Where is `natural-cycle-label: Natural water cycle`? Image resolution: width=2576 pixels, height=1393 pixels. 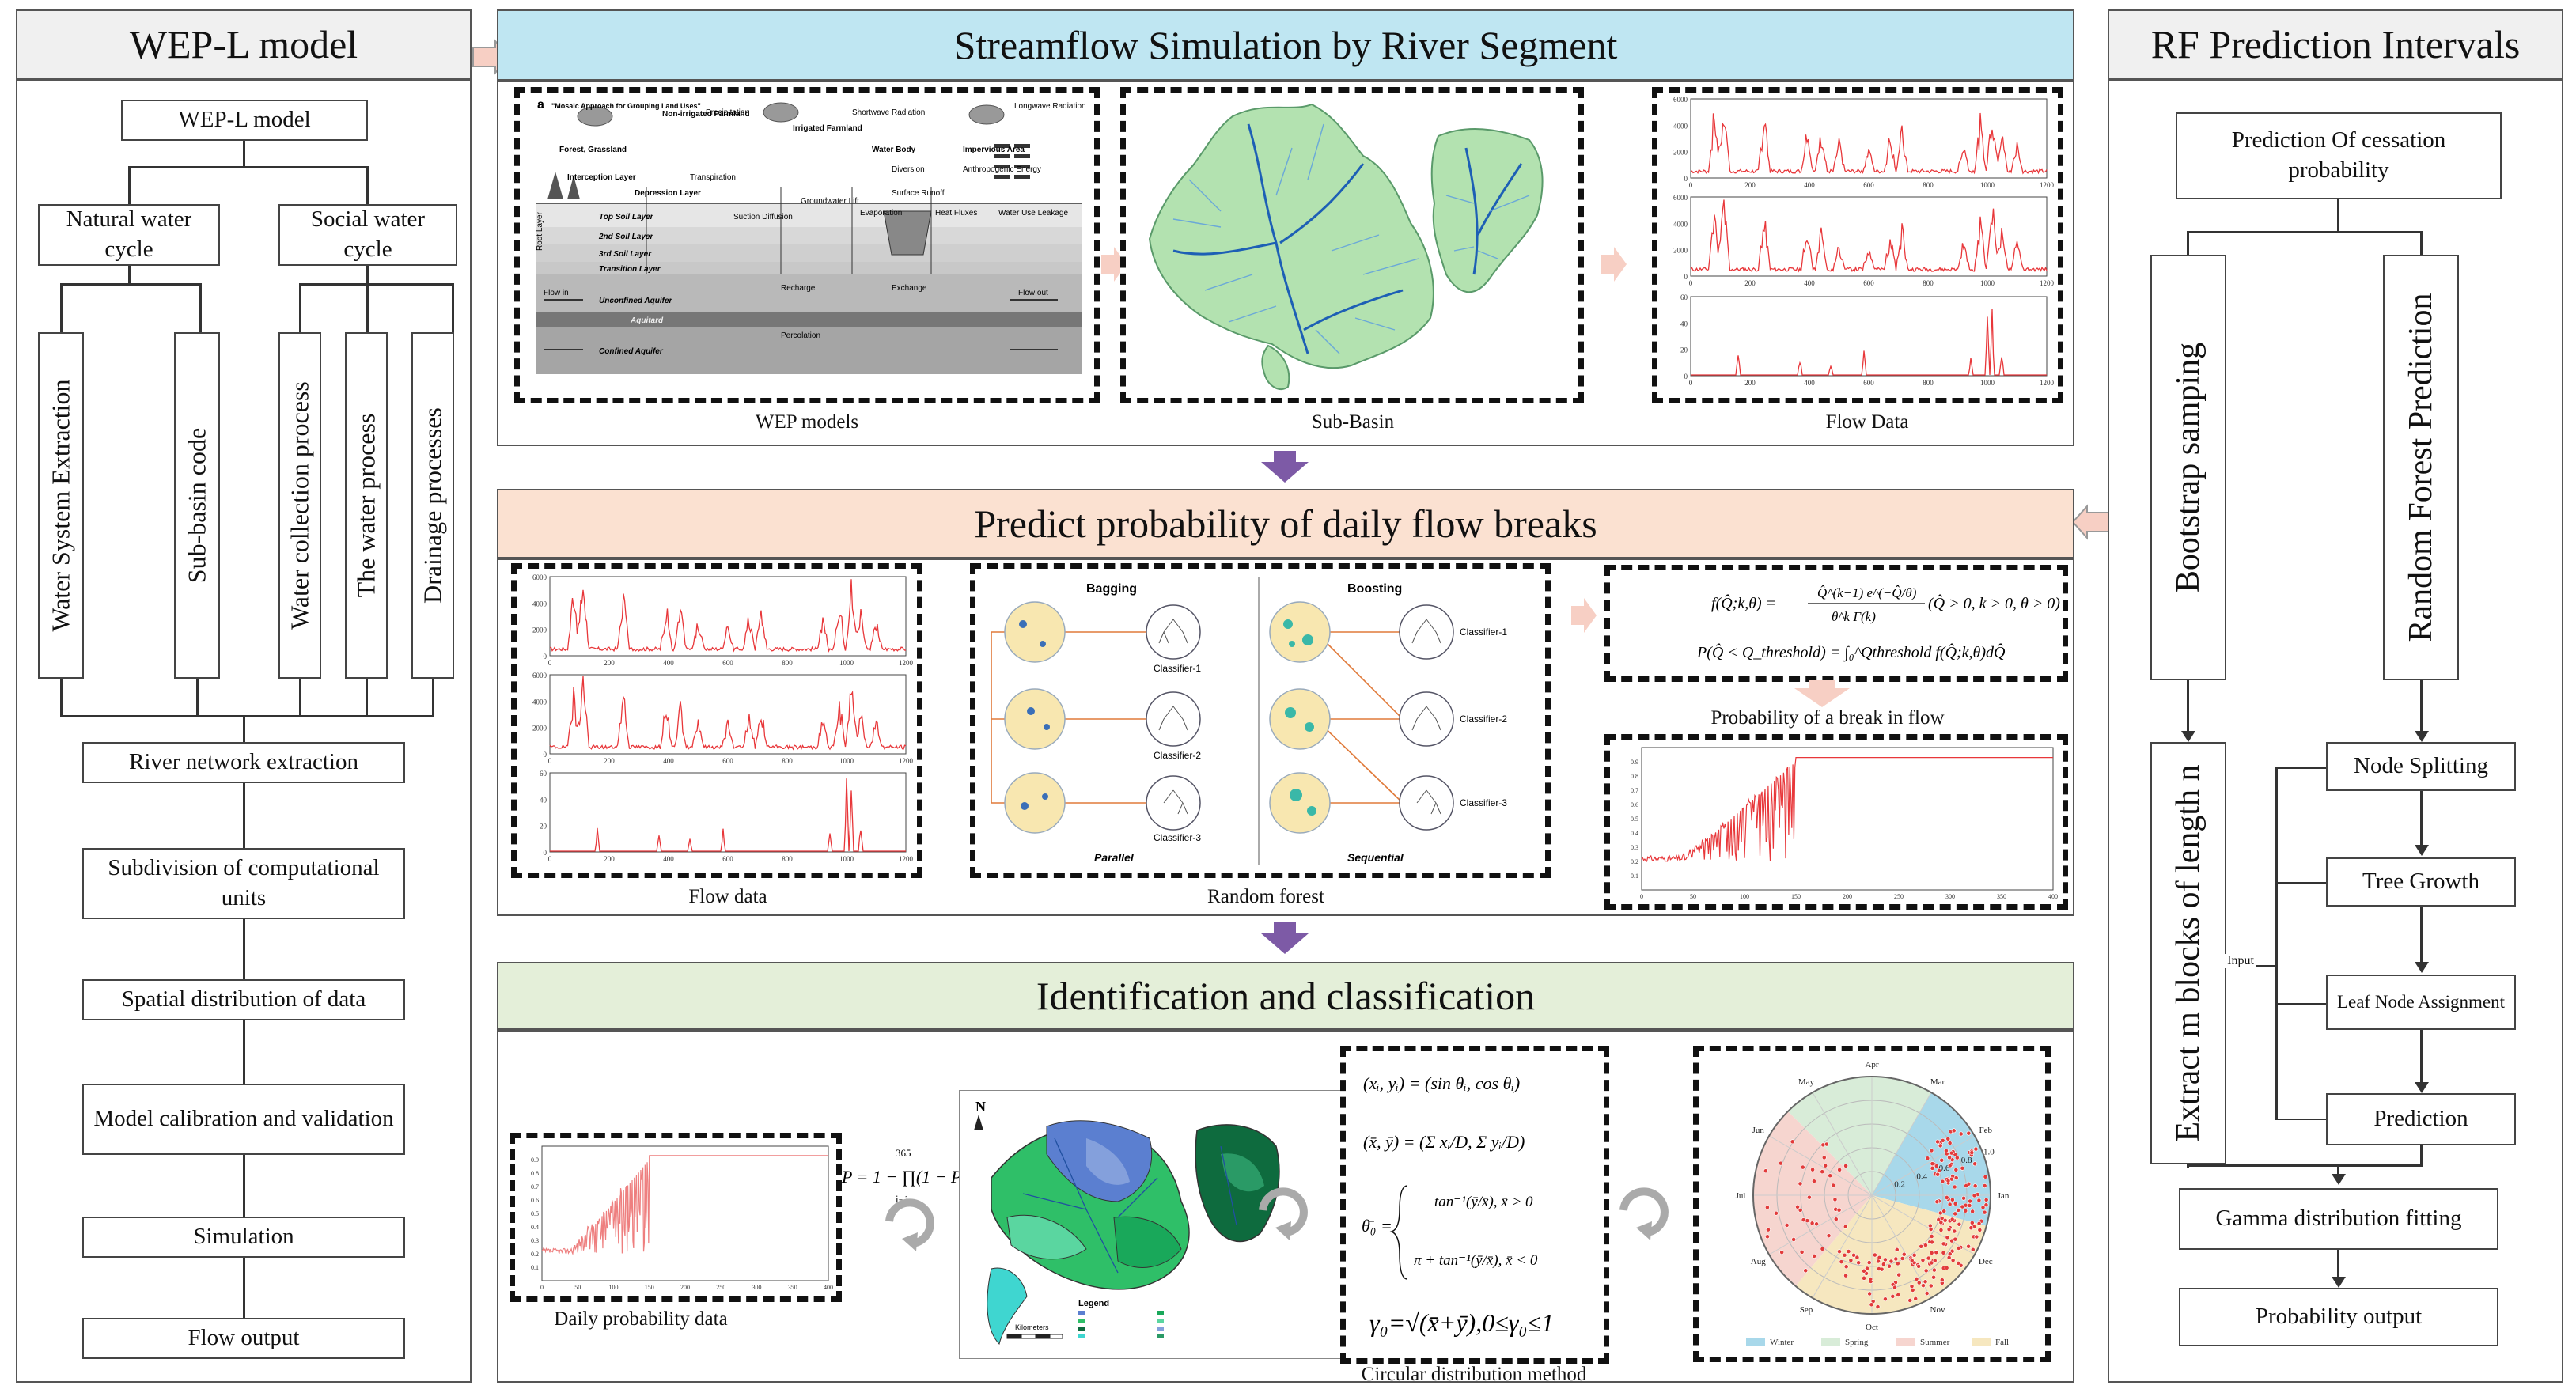
natural-cycle-label: Natural water cycle is located at coordinates (129, 234).